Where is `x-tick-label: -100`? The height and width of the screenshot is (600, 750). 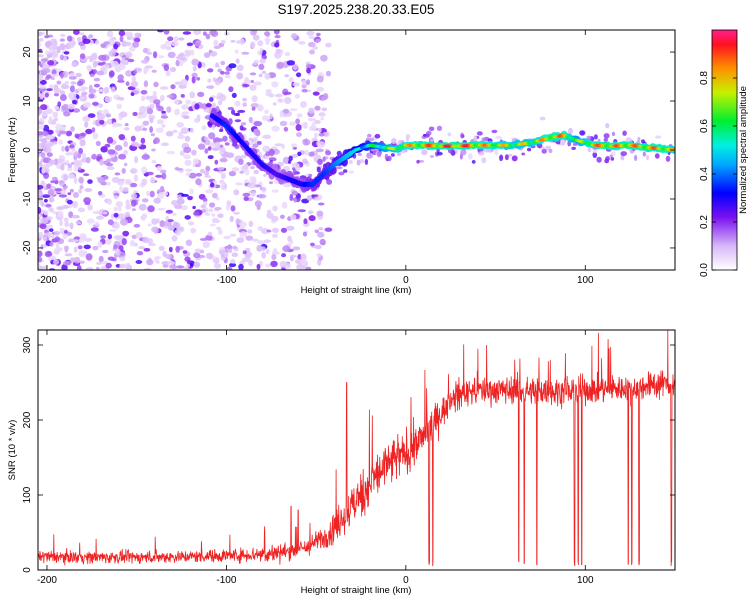
x-tick-label: -100 is located at coordinates (226, 280).